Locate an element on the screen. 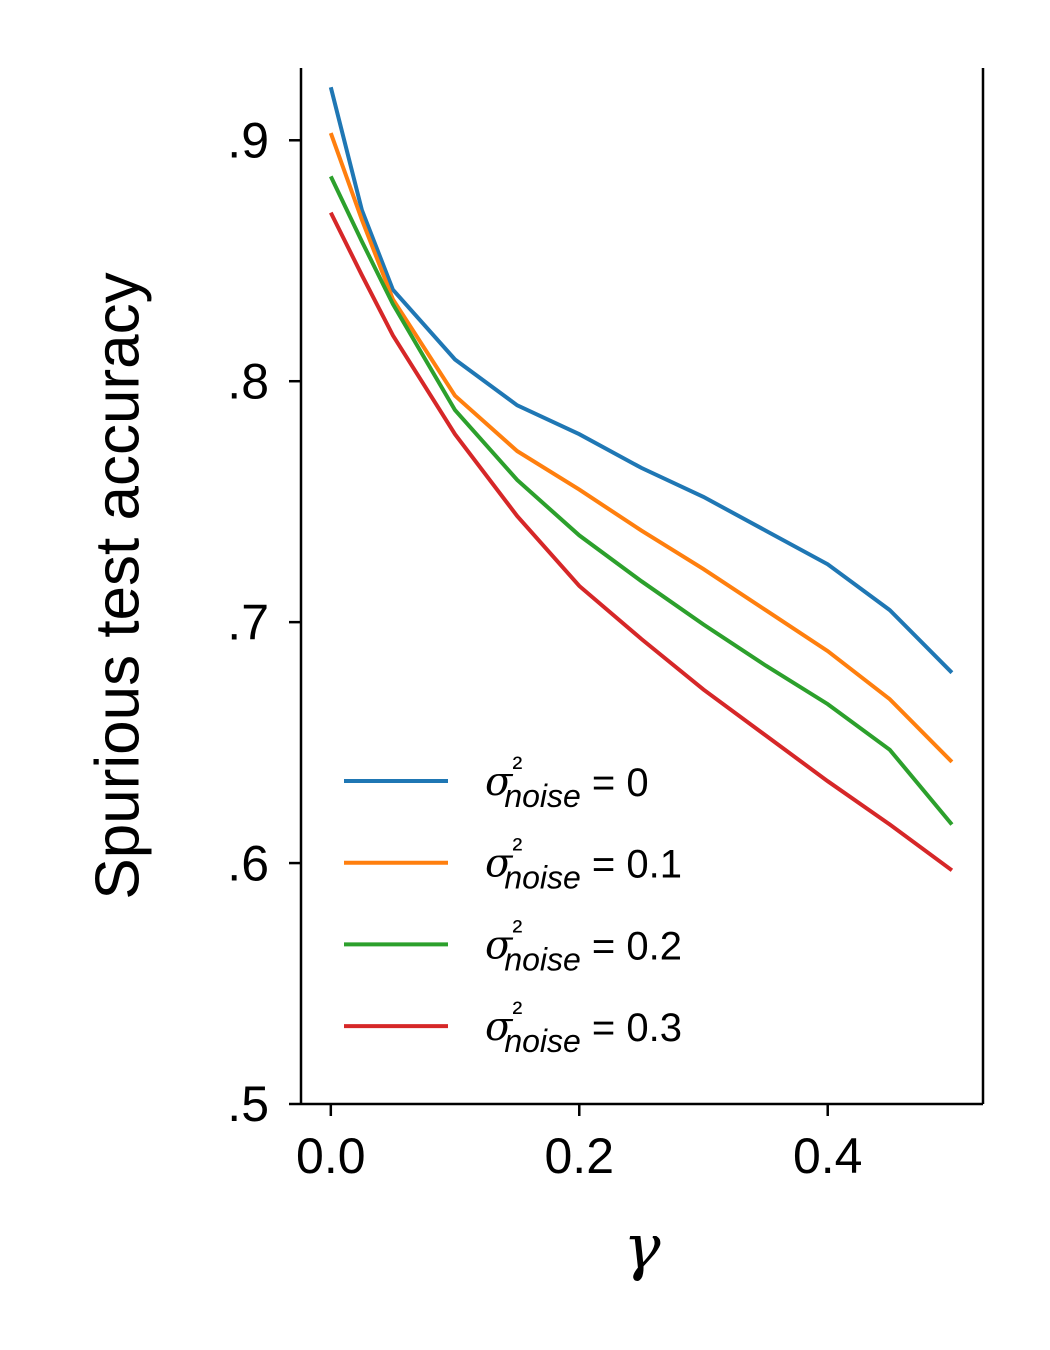 This screenshot has width=1050, height=1350. y-tick-label: .8 is located at coordinates (248, 381).